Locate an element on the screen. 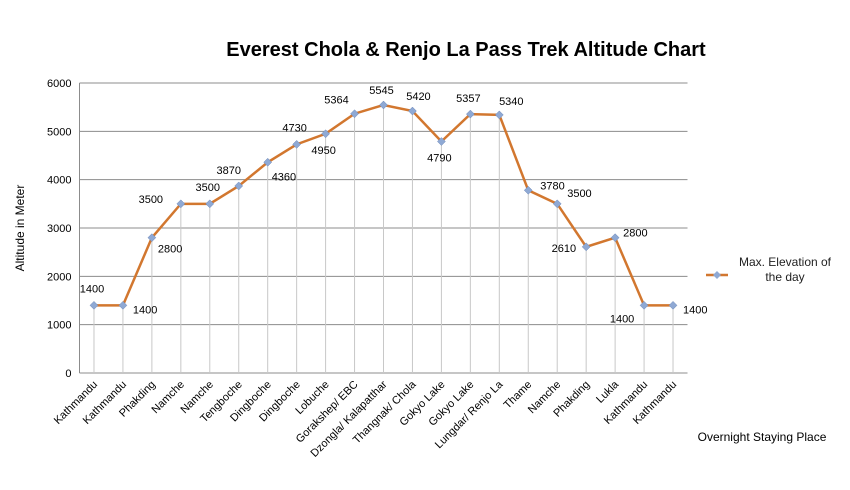 The height and width of the screenshot is (490, 850). data-label: 4730 is located at coordinates (294, 128).